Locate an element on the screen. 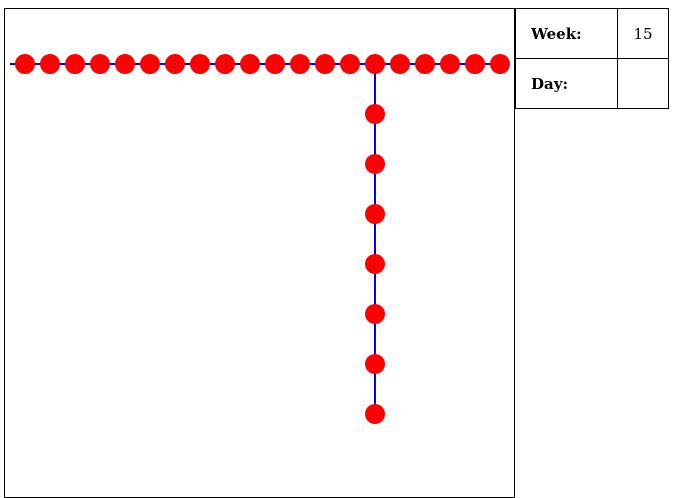 This screenshot has width=697, height=498. week-value: 15 is located at coordinates (643, 33).